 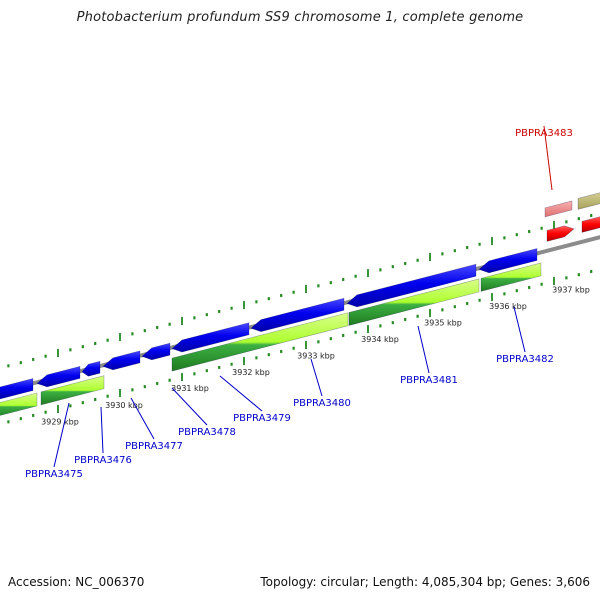 What do you see at coordinates (190, 388) in the screenshot?
I see `scale-label: 3931 kbp` at bounding box center [190, 388].